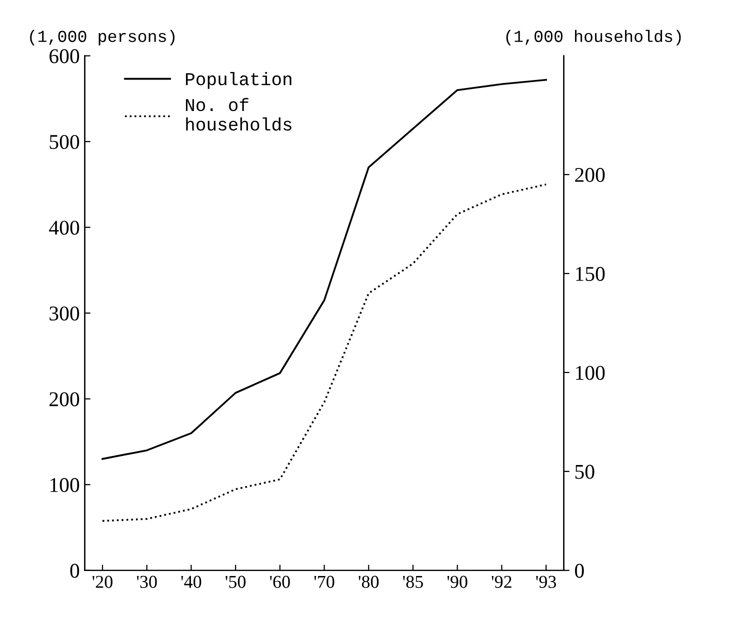 Image resolution: width=737 pixels, height=620 pixels. I want to click on legend-label: Population, so click(239, 80).